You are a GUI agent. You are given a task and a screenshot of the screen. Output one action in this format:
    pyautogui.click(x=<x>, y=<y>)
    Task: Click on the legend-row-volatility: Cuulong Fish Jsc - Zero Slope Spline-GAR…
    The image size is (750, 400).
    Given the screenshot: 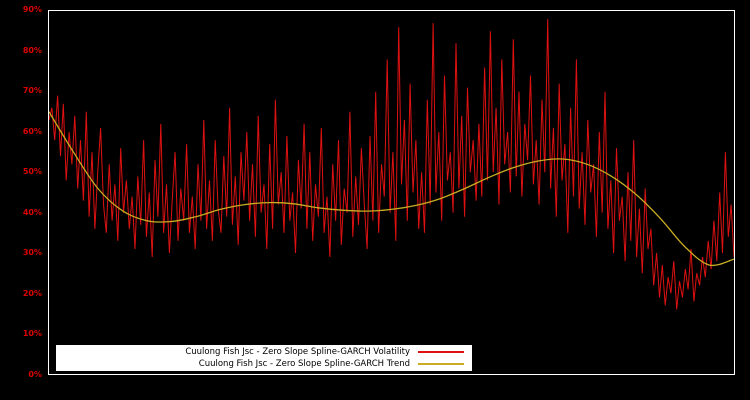 What is the action you would take?
    pyautogui.click(x=264, y=352)
    